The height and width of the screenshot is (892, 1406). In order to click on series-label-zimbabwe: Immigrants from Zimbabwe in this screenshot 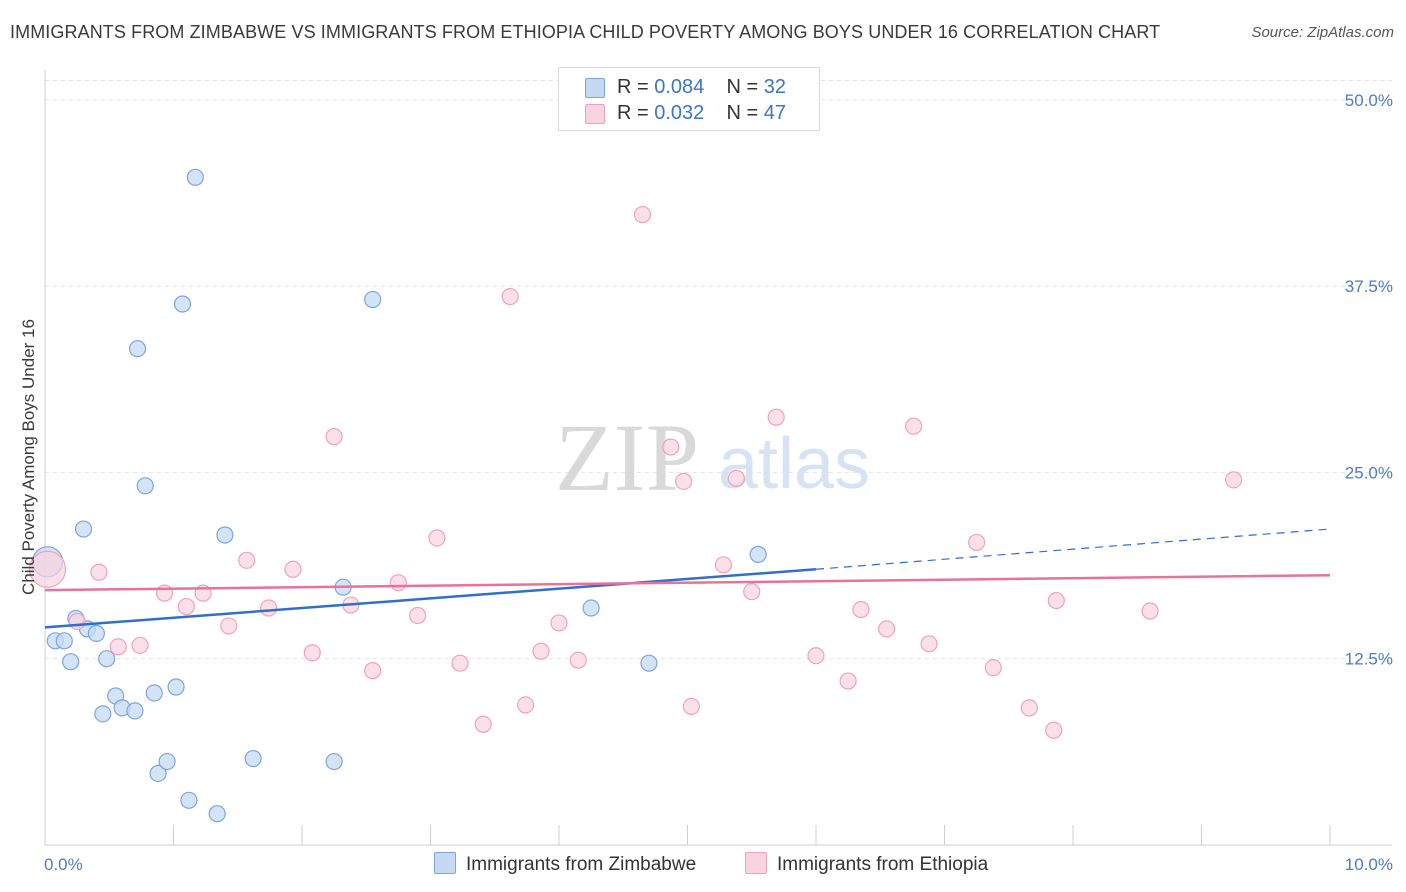, I will do `click(581, 864)`.